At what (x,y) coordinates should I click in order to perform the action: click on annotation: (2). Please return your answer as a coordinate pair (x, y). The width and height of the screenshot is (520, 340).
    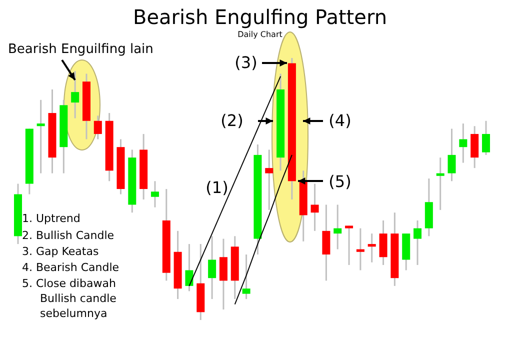
    Looking at the image, I should click on (232, 120).